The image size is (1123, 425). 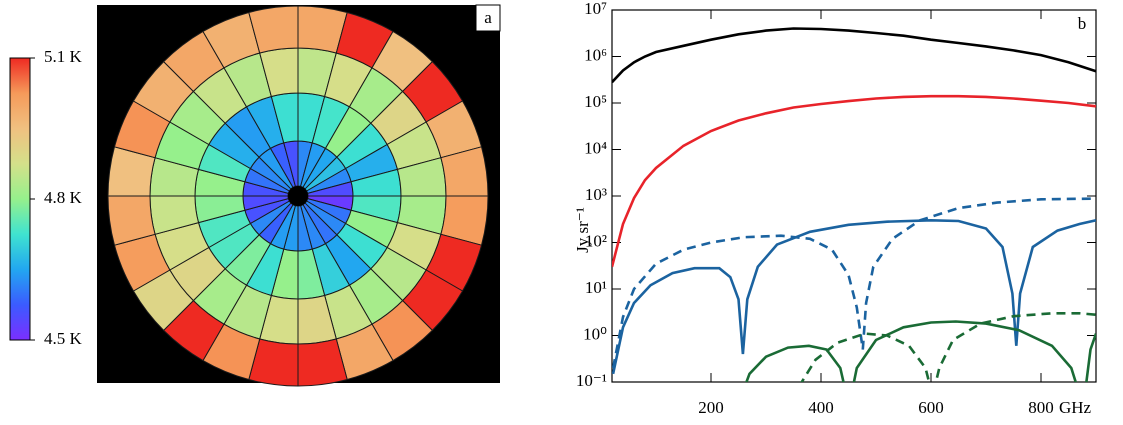 I want to click on y-tick-label: 10¹, so click(x=596, y=287).